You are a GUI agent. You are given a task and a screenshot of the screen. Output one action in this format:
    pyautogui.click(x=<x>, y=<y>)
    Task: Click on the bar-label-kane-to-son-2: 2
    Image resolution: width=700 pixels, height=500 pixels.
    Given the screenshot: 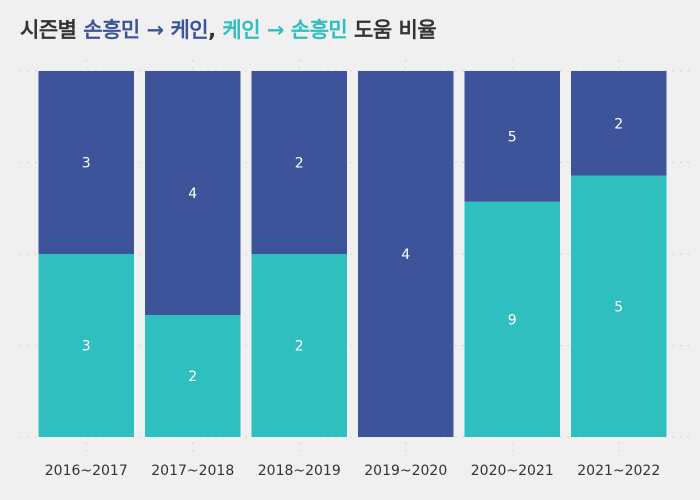 What is the action you would take?
    pyautogui.click(x=299, y=347)
    